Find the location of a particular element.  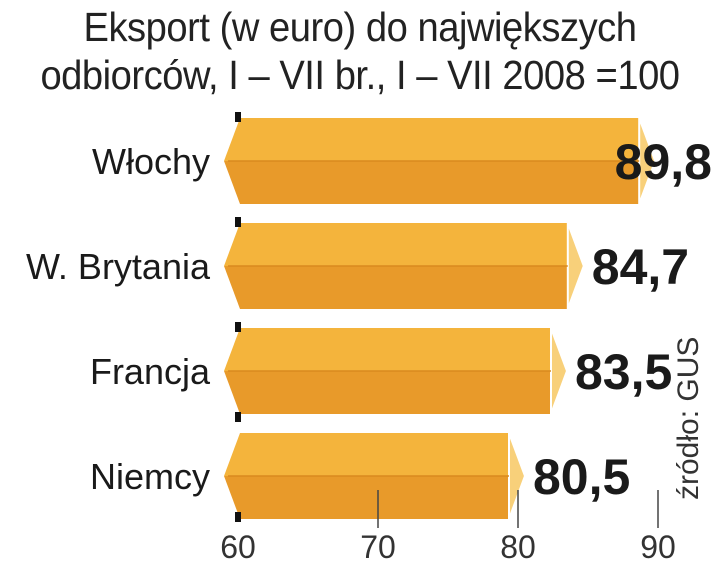

source-note: źródło: GUS is located at coordinates (688, 418).